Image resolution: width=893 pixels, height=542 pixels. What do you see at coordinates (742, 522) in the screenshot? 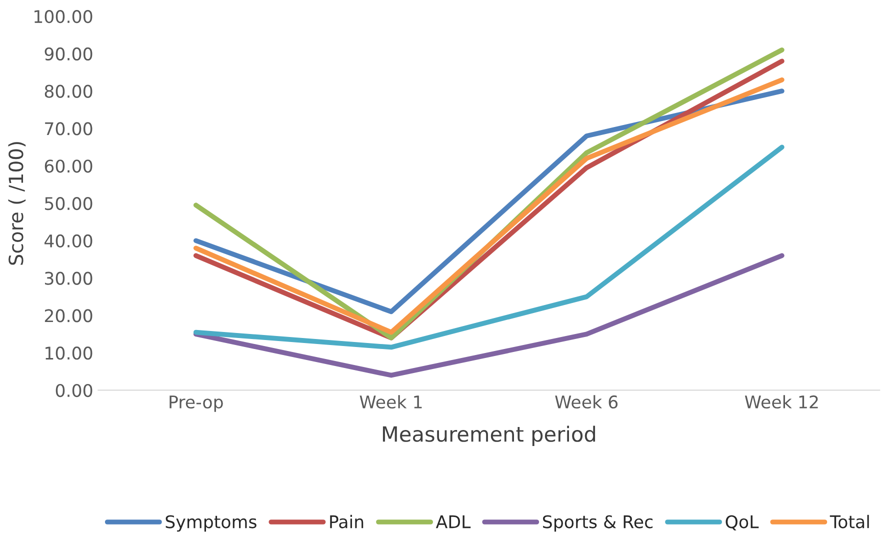
I see `legend-label: QoL` at bounding box center [742, 522].